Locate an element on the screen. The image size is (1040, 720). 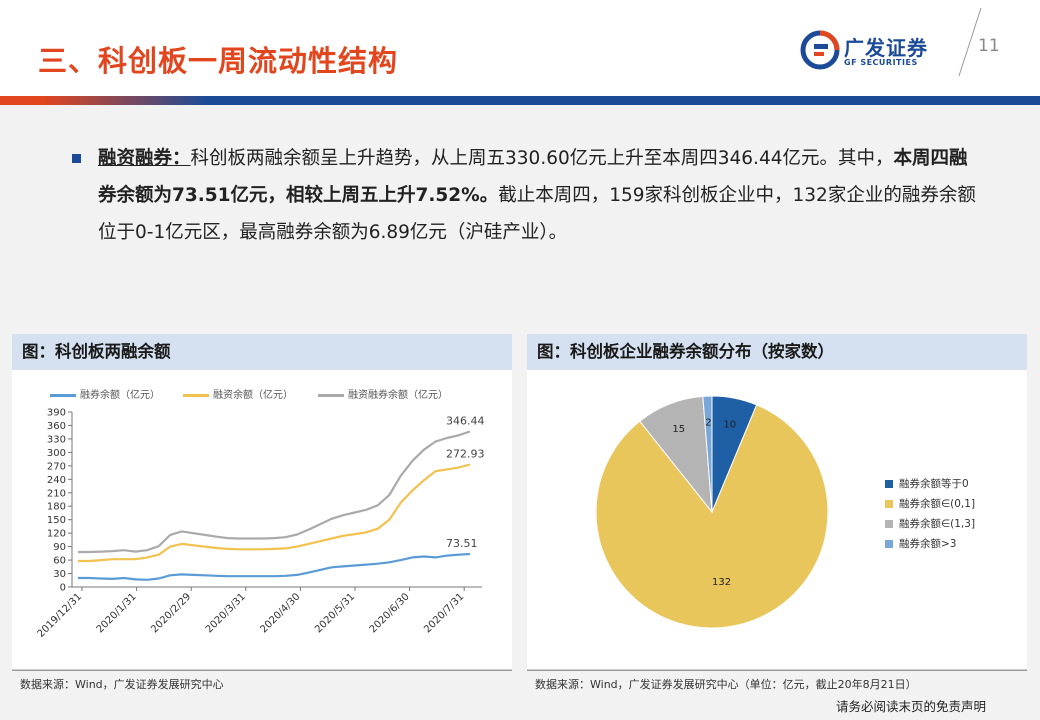
para-text-bold: 本周四融券余额为73.51亿元，相较上周五上升7.52%。 is located at coordinates (533, 177).